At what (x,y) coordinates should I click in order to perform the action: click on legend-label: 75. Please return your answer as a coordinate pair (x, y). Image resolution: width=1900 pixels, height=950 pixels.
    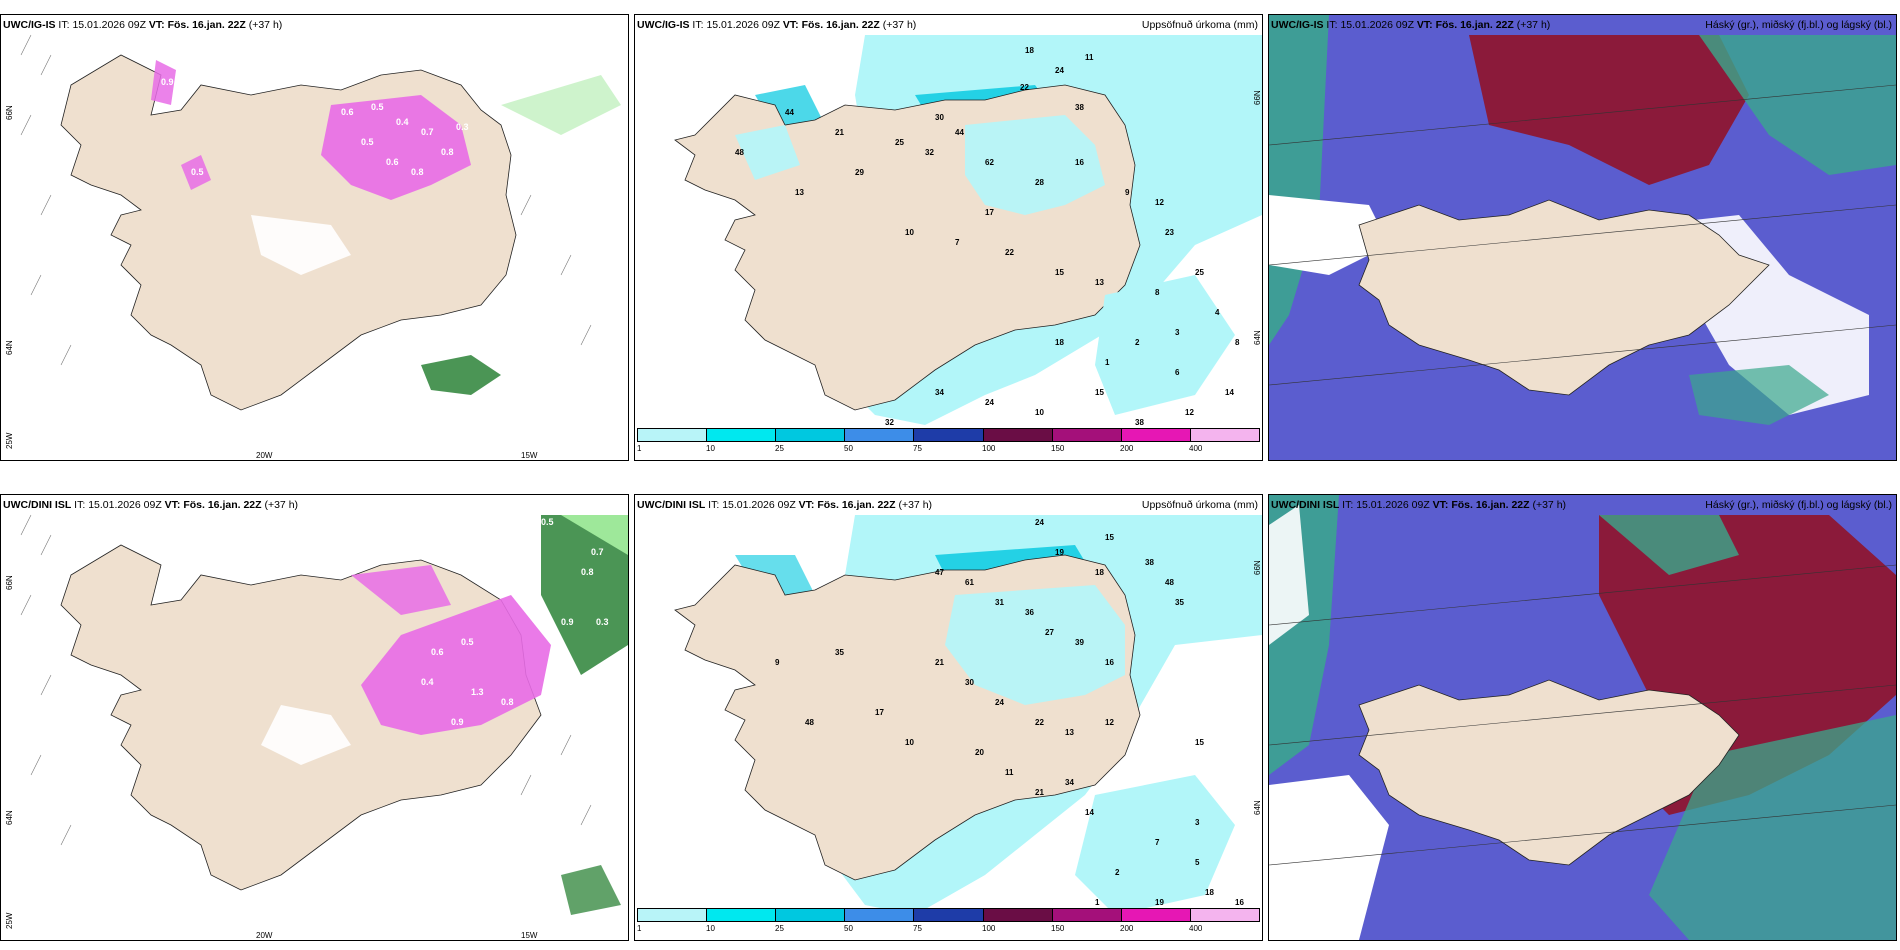
    Looking at the image, I should click on (917, 448).